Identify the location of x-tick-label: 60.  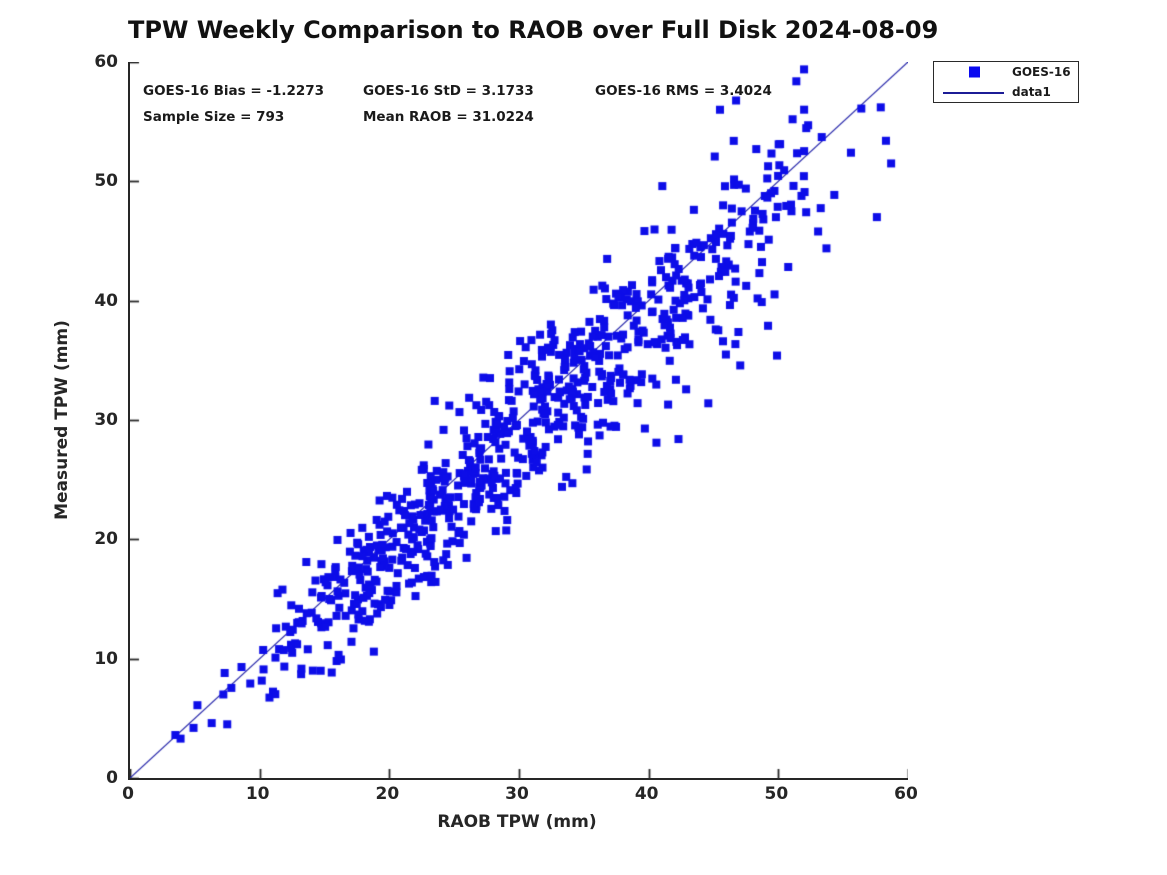
(906, 794).